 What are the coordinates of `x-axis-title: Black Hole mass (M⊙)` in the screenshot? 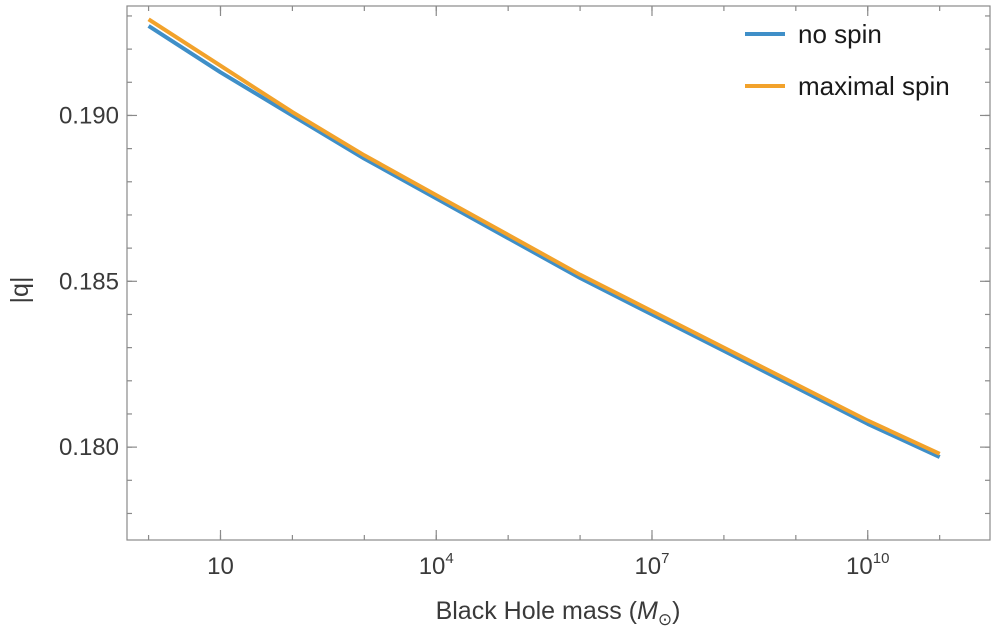 It's located at (558, 613).